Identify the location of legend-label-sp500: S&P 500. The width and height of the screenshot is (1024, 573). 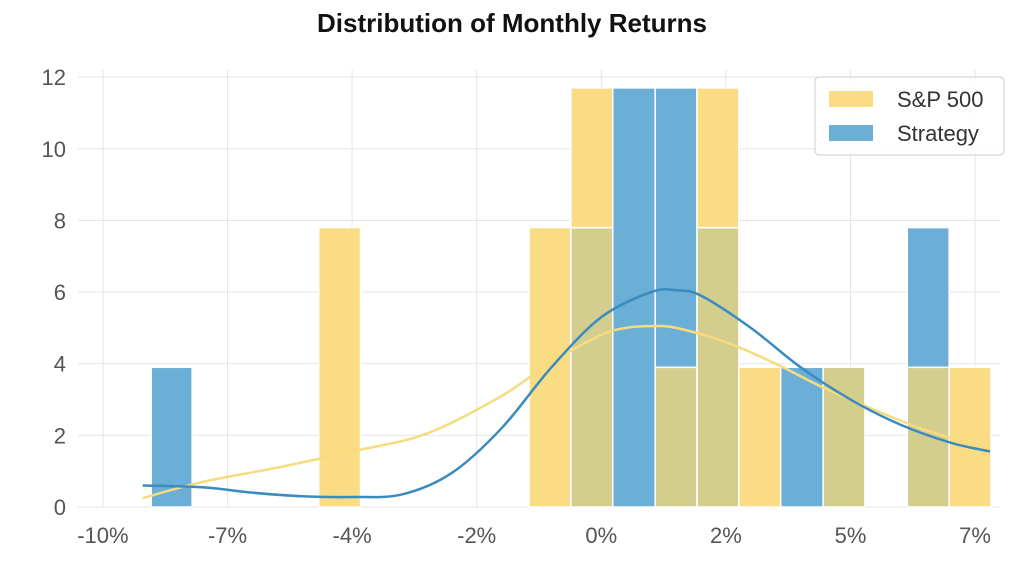
(940, 99).